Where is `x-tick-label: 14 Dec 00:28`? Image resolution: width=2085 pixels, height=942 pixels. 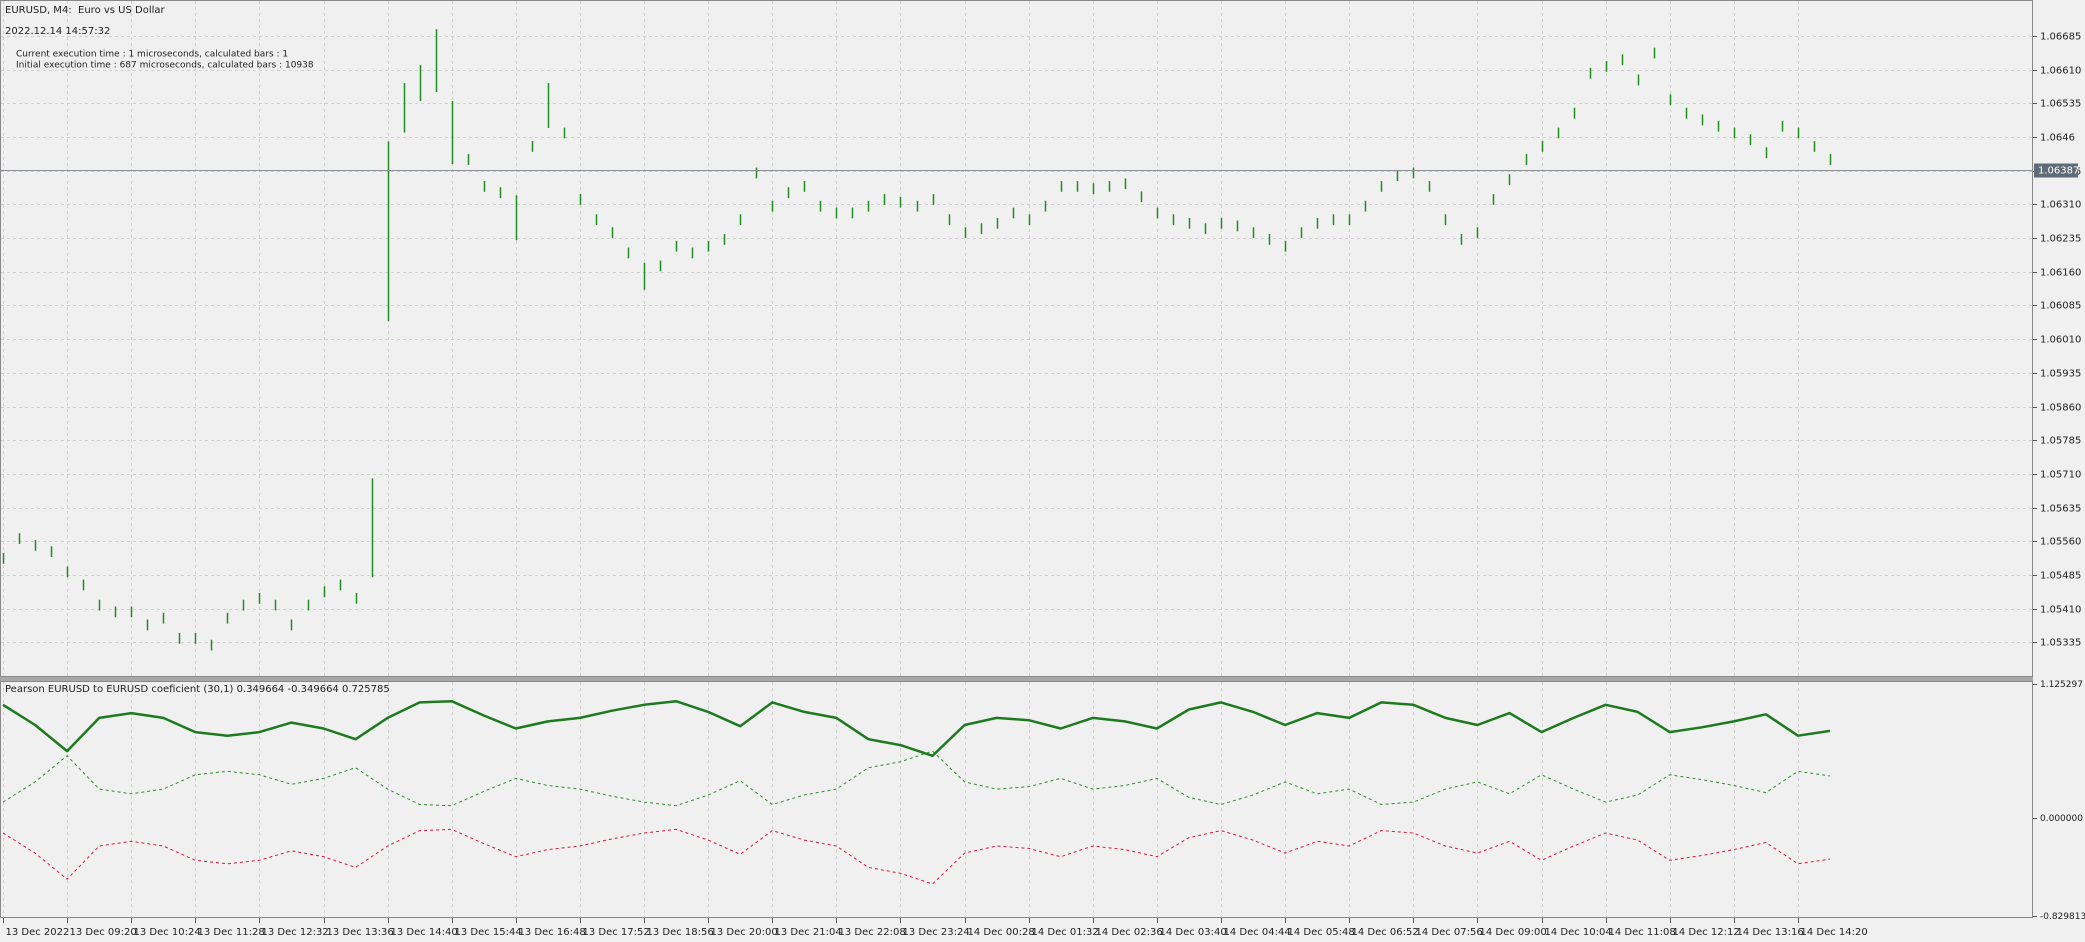
x-tick-label: 14 Dec 00:28 is located at coordinates (1001, 932).